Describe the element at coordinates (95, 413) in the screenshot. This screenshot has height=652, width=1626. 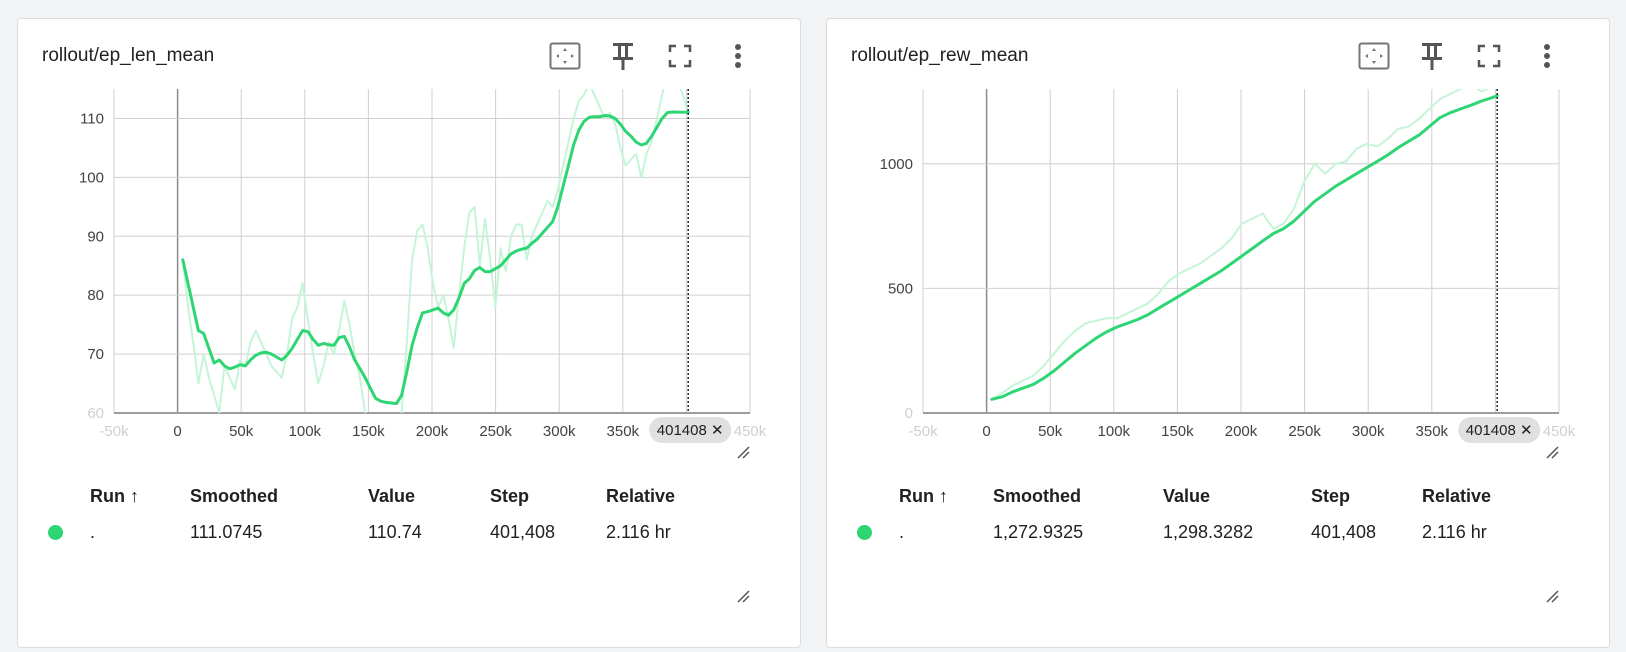
I see `y-tick-label: 60` at that location.